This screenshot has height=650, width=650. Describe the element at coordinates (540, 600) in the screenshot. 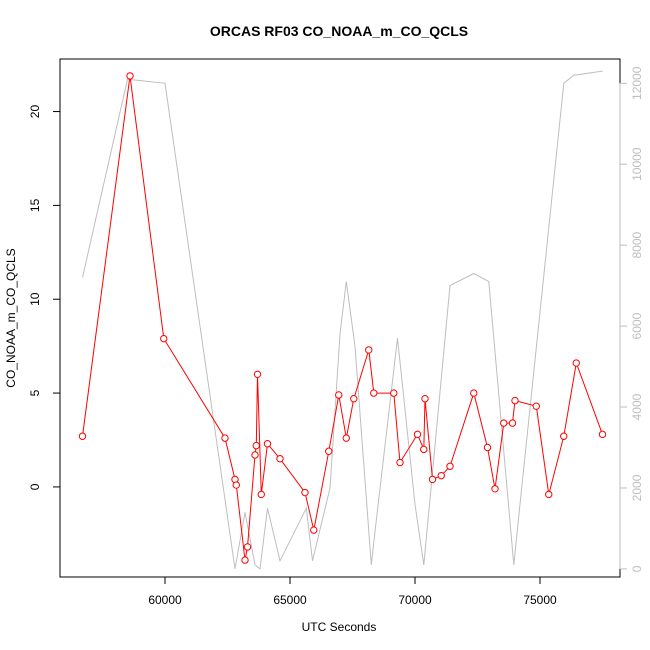

I see `x-tick-label: 75000` at that location.